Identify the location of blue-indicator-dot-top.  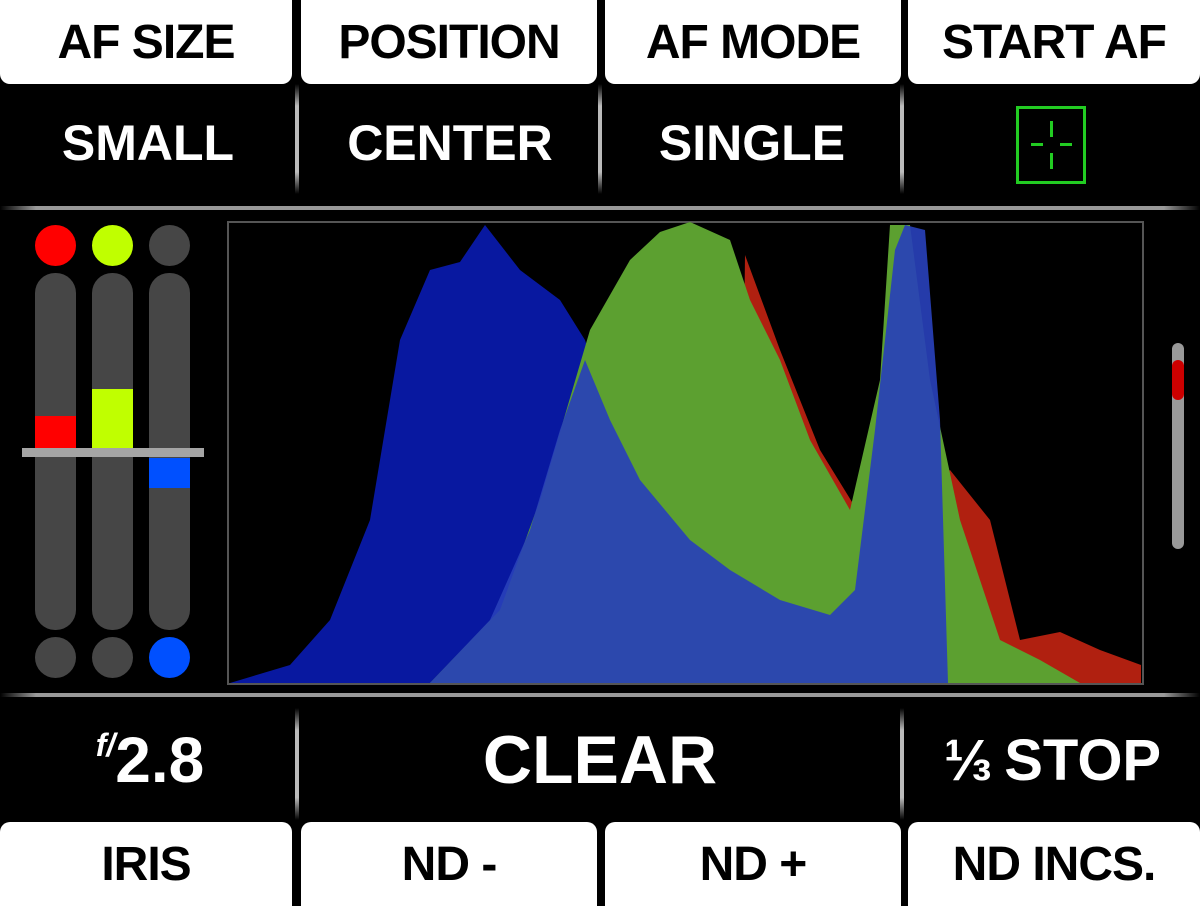
(169, 245).